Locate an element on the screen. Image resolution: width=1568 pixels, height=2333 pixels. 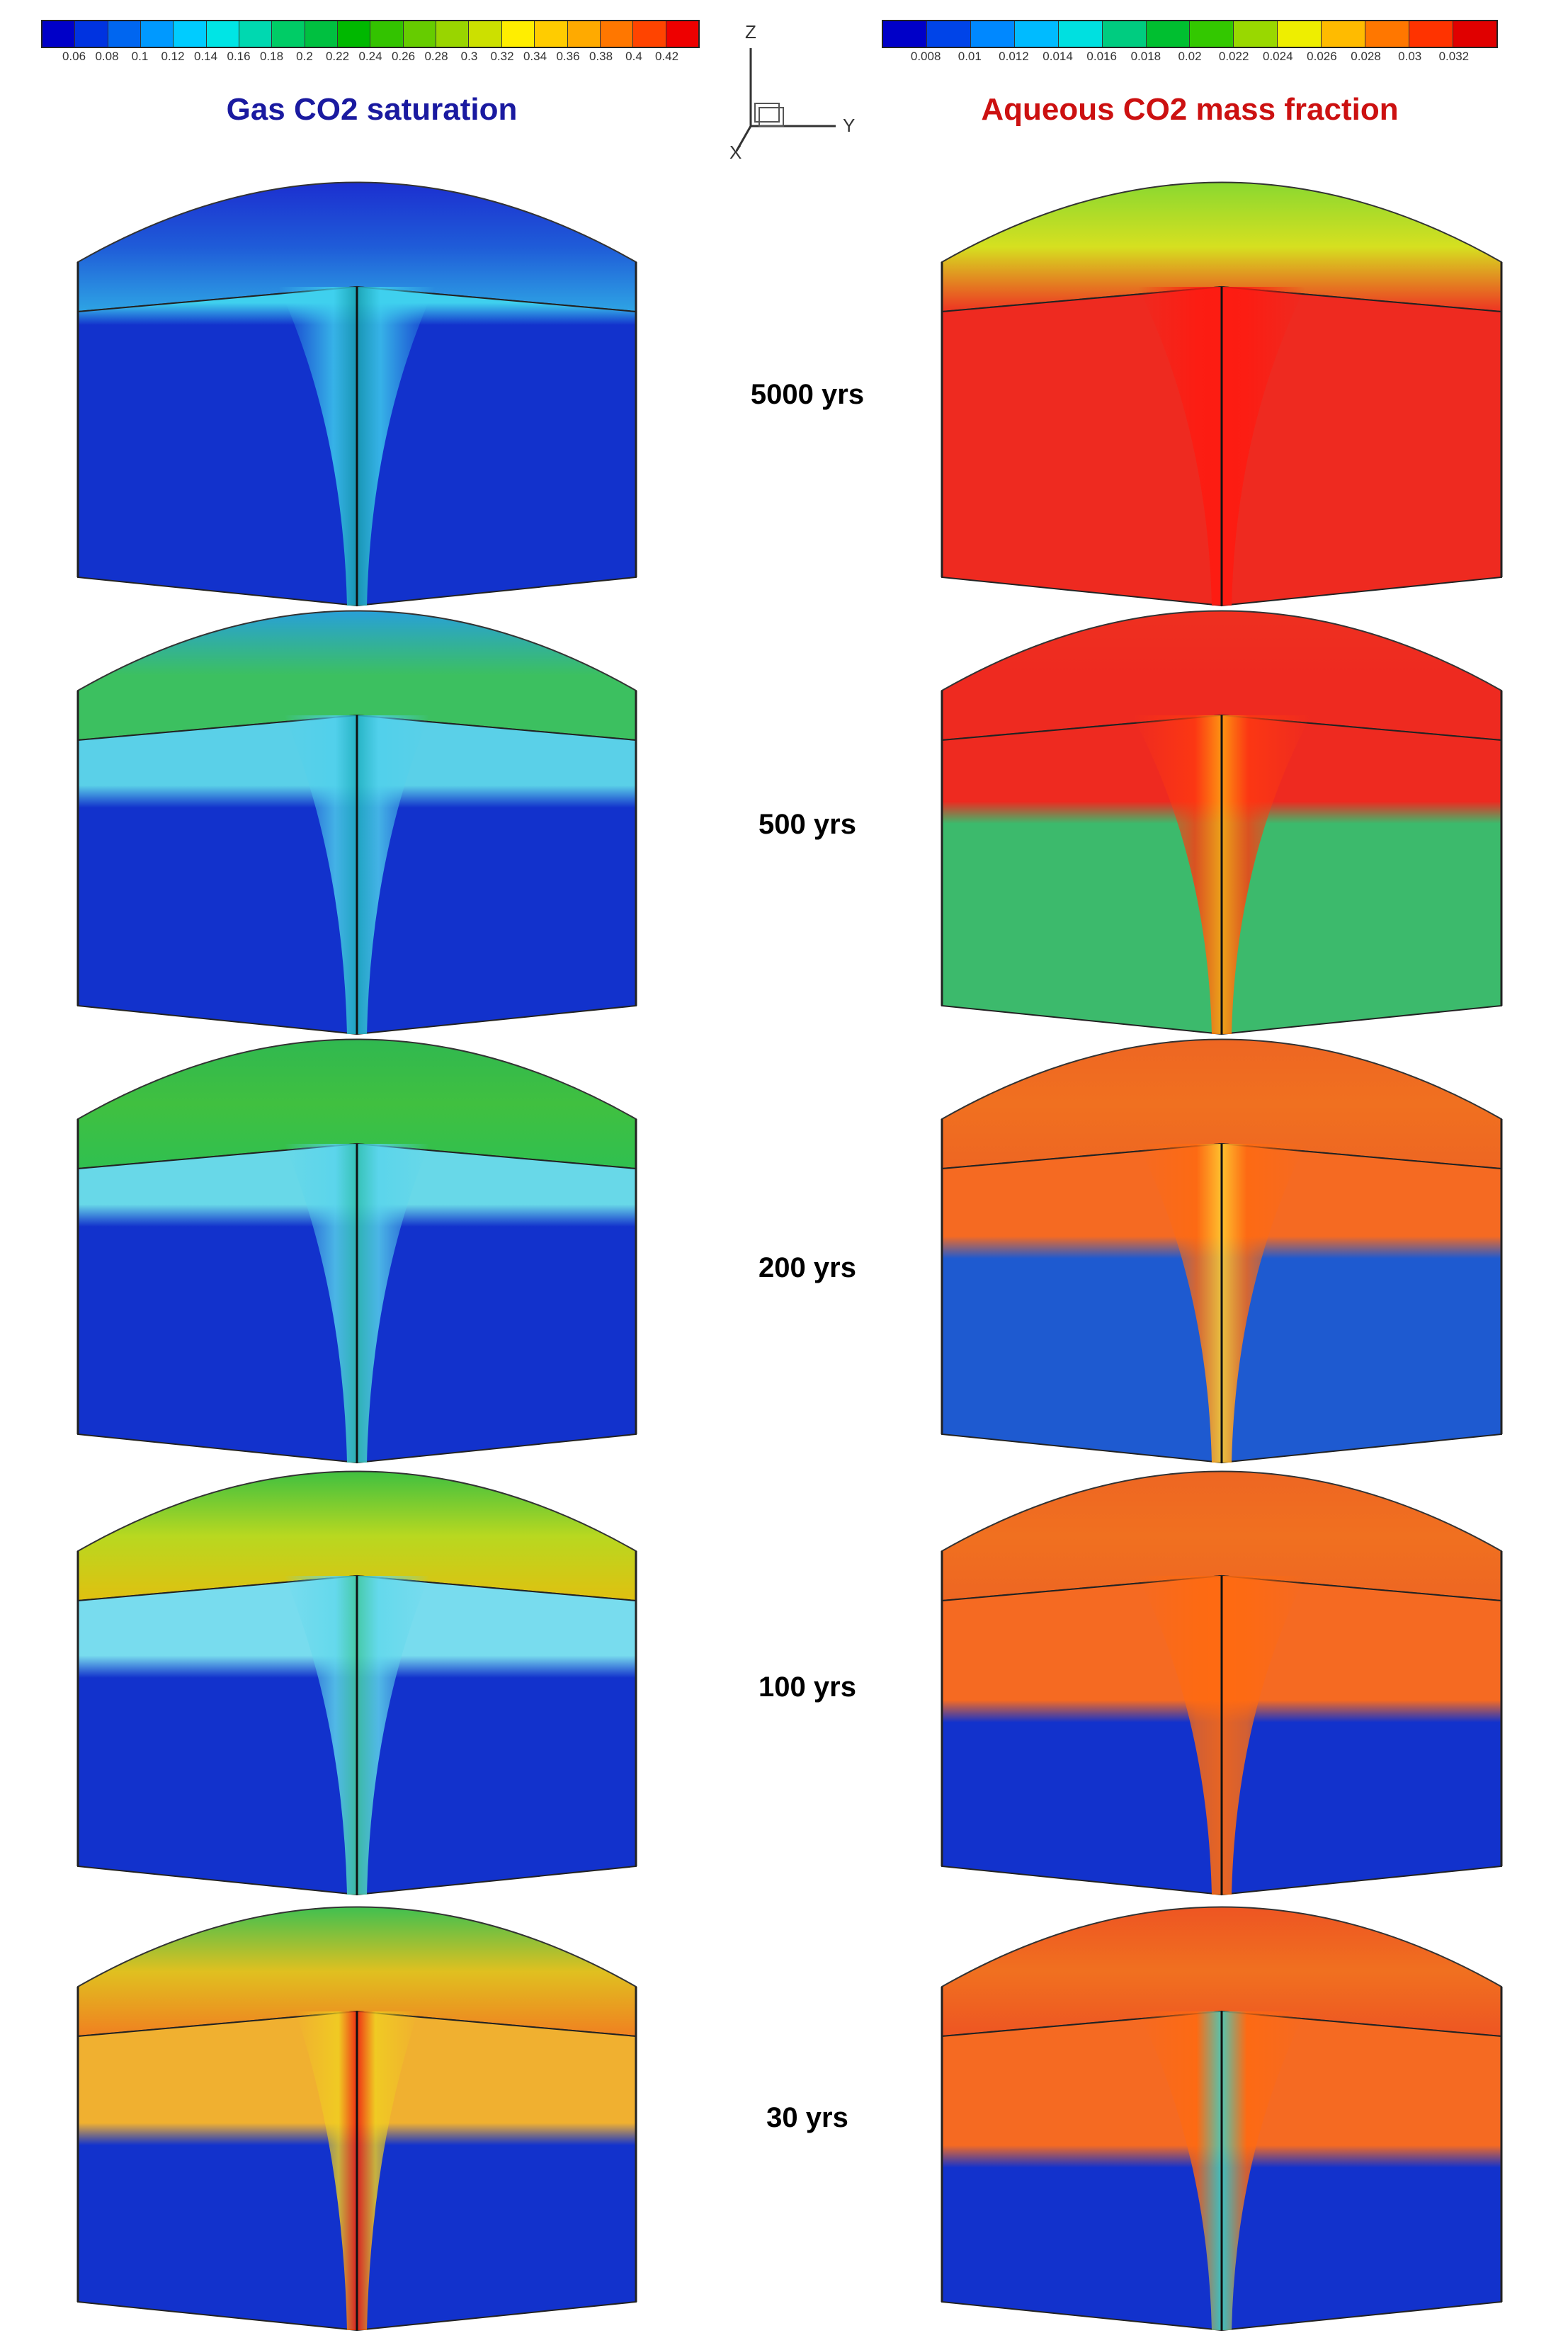
y-axis-label: Y is located at coordinates (849, 125).